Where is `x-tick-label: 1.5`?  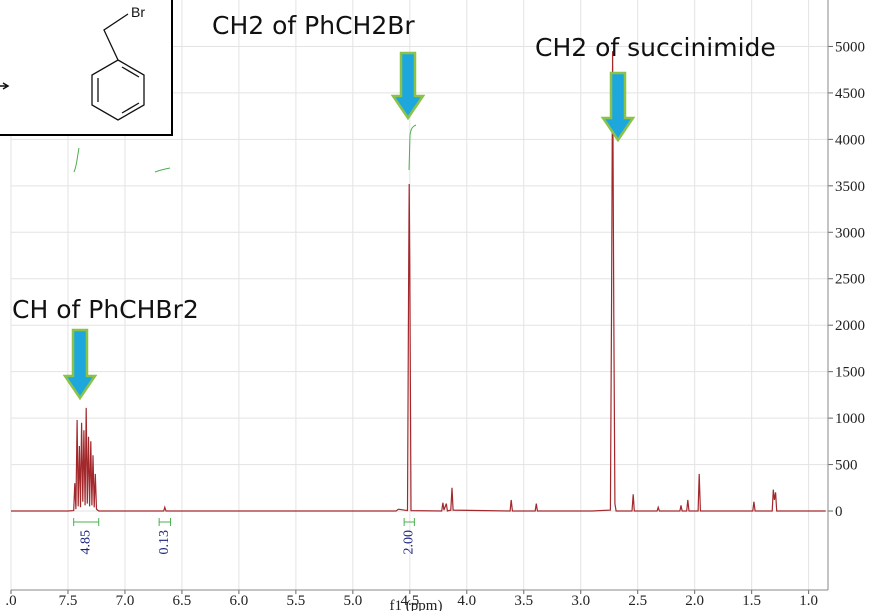 x-tick-label: 1.5 is located at coordinates (751, 601).